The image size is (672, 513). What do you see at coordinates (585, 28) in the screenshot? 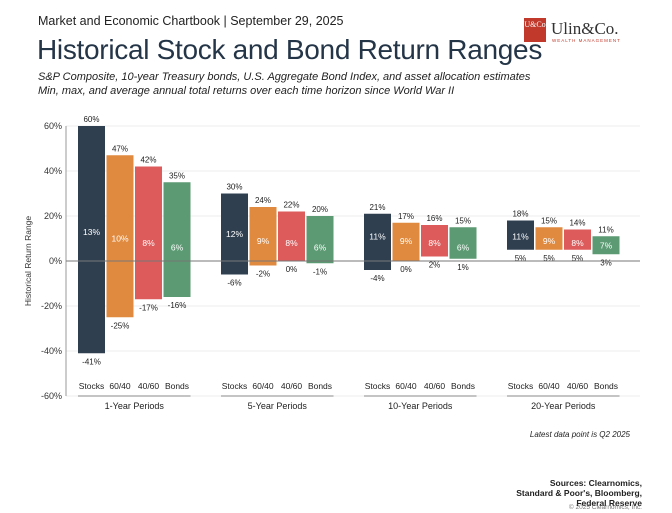
I see `logo-name: Ulin&Co.` at bounding box center [585, 28].